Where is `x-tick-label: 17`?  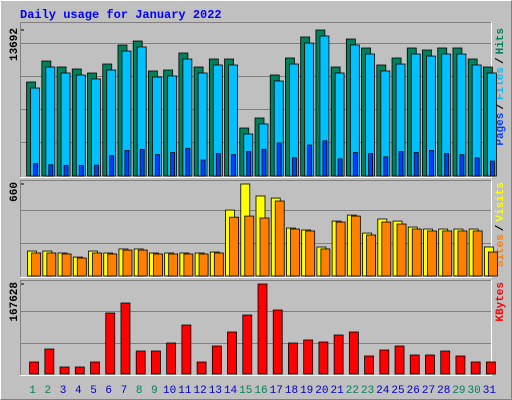 x-tick-label: 17 is located at coordinates (276, 391).